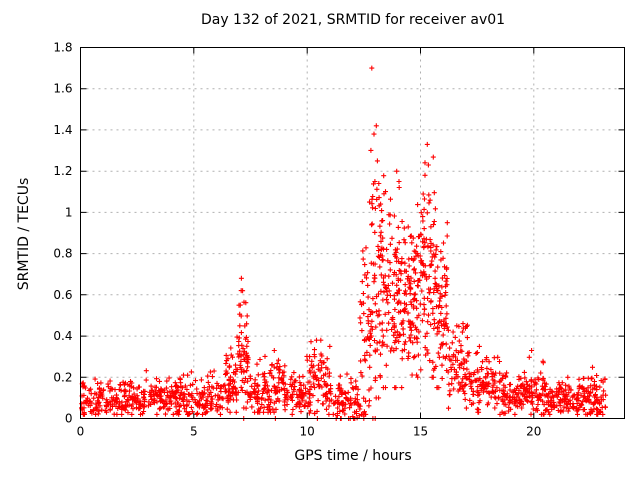 This screenshot has height=480, width=640. I want to click on x-tick-label: 10, so click(307, 432).